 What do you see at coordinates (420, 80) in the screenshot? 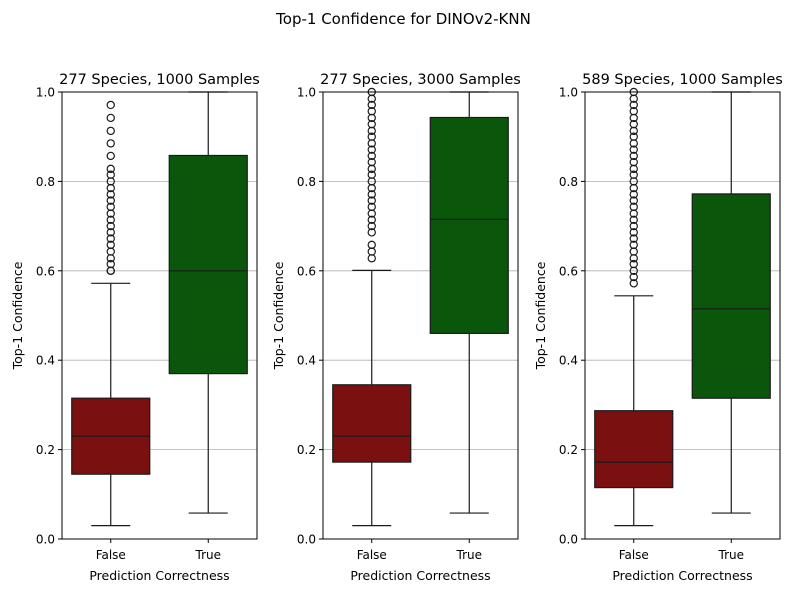
I see `subplot-title: 277 Species, 3000 Samples` at bounding box center [420, 80].